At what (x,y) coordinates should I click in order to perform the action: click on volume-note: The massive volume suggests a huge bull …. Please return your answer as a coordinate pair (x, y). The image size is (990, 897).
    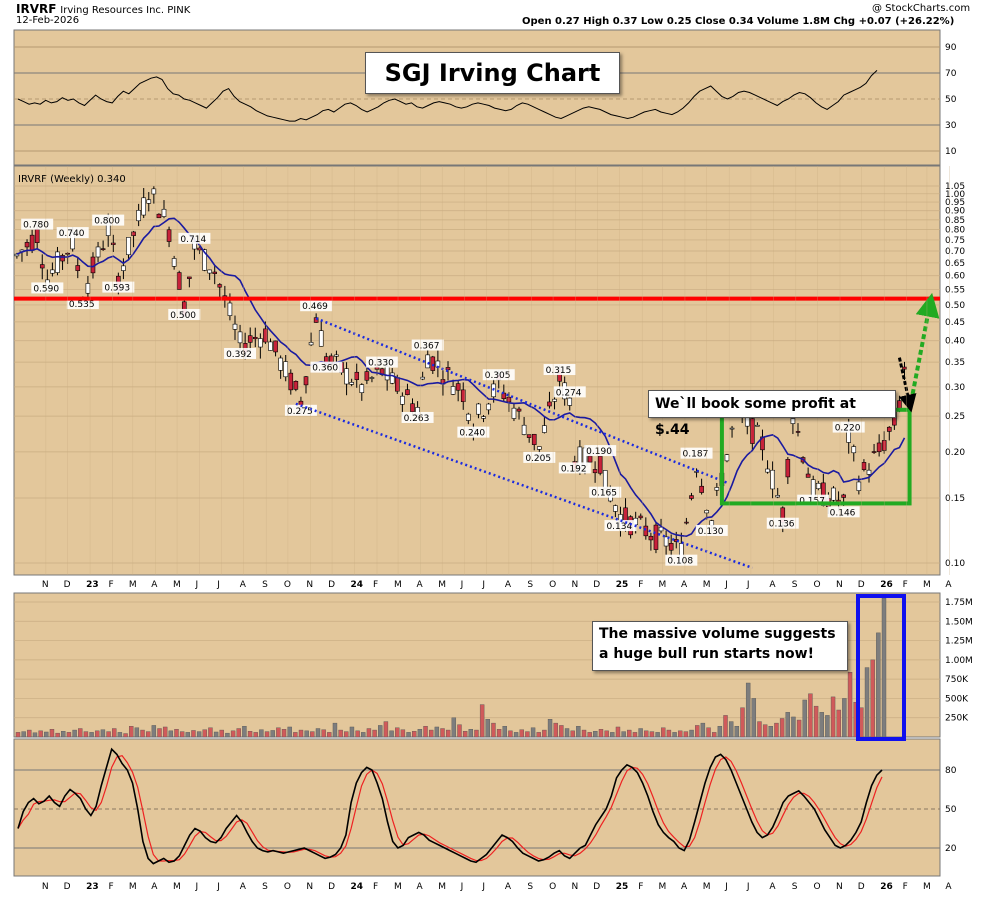
    Looking at the image, I should click on (720, 646).